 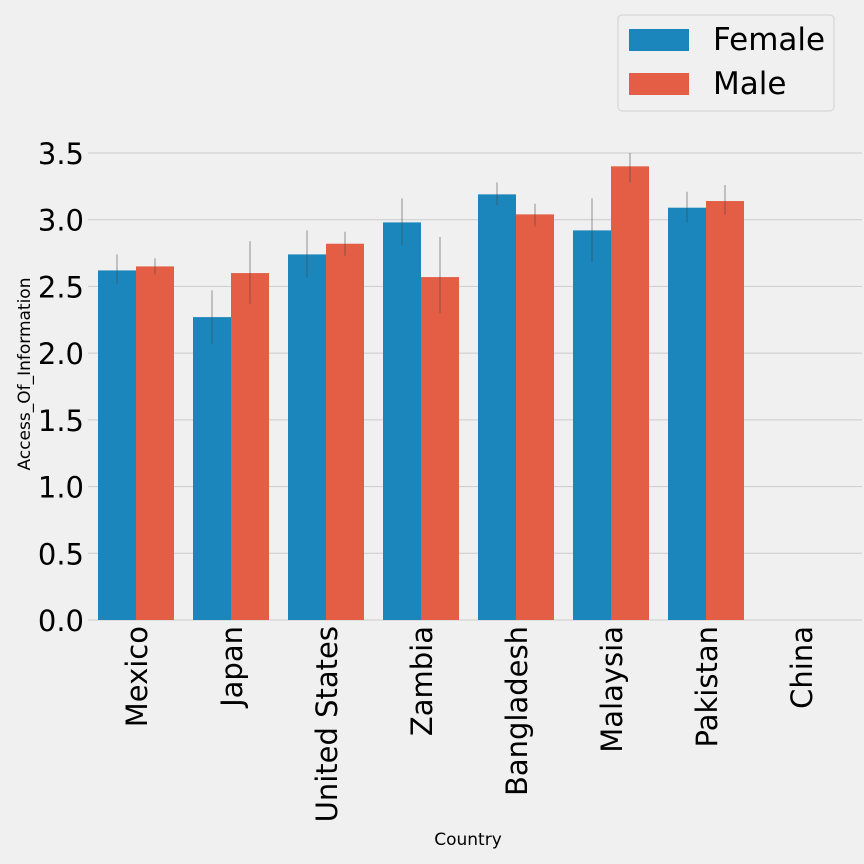 What do you see at coordinates (726, 63) in the screenshot?
I see `legend: Female Male` at bounding box center [726, 63].